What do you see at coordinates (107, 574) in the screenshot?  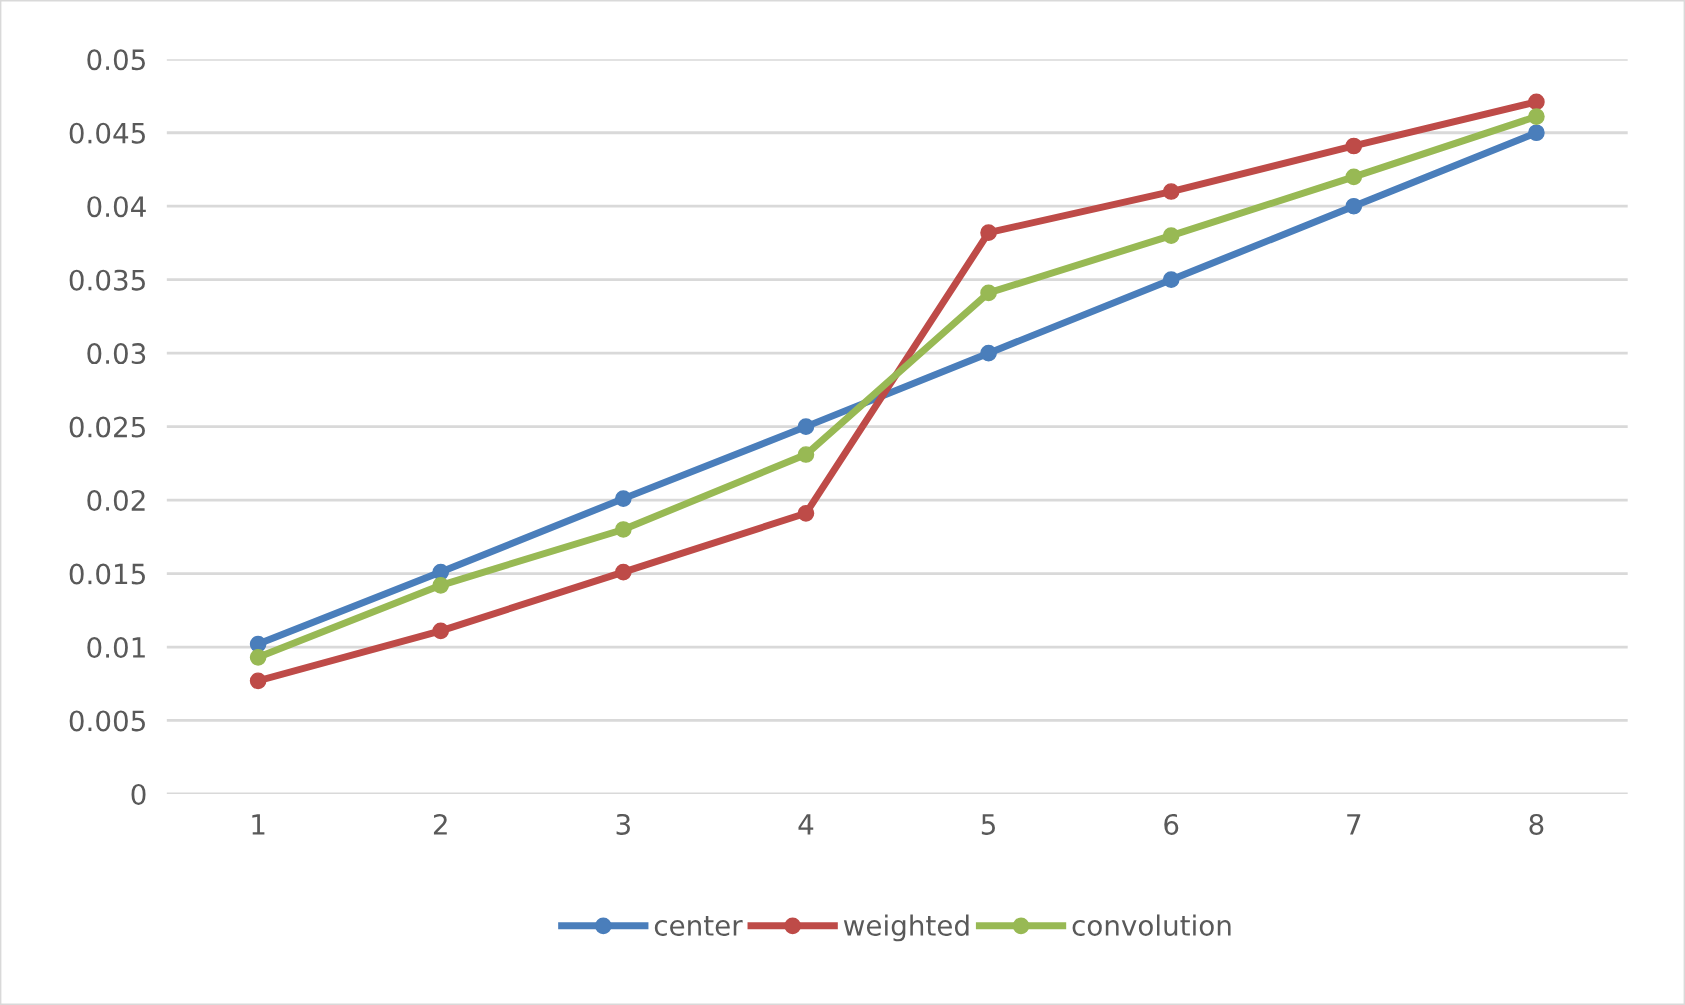 I see `y-tick-label: 0.015` at bounding box center [107, 574].